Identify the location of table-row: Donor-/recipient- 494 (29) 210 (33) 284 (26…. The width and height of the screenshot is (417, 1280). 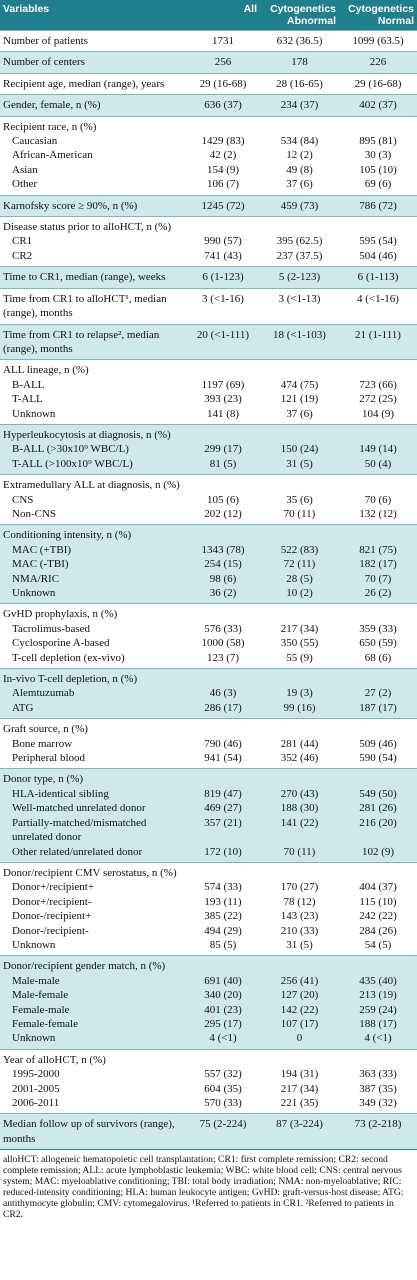
(208, 931).